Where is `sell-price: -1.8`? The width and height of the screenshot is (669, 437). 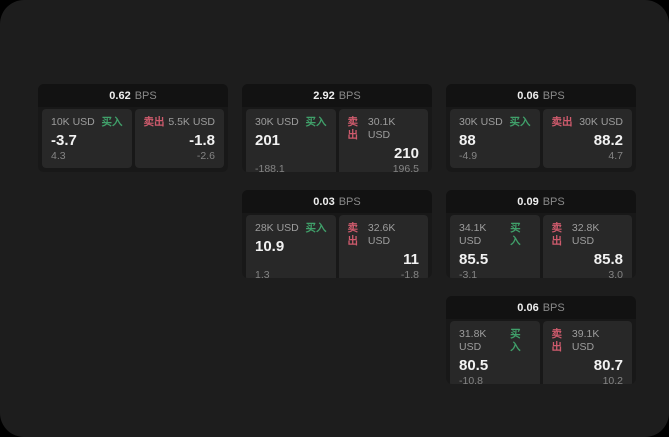 sell-price: -1.8 is located at coordinates (202, 140).